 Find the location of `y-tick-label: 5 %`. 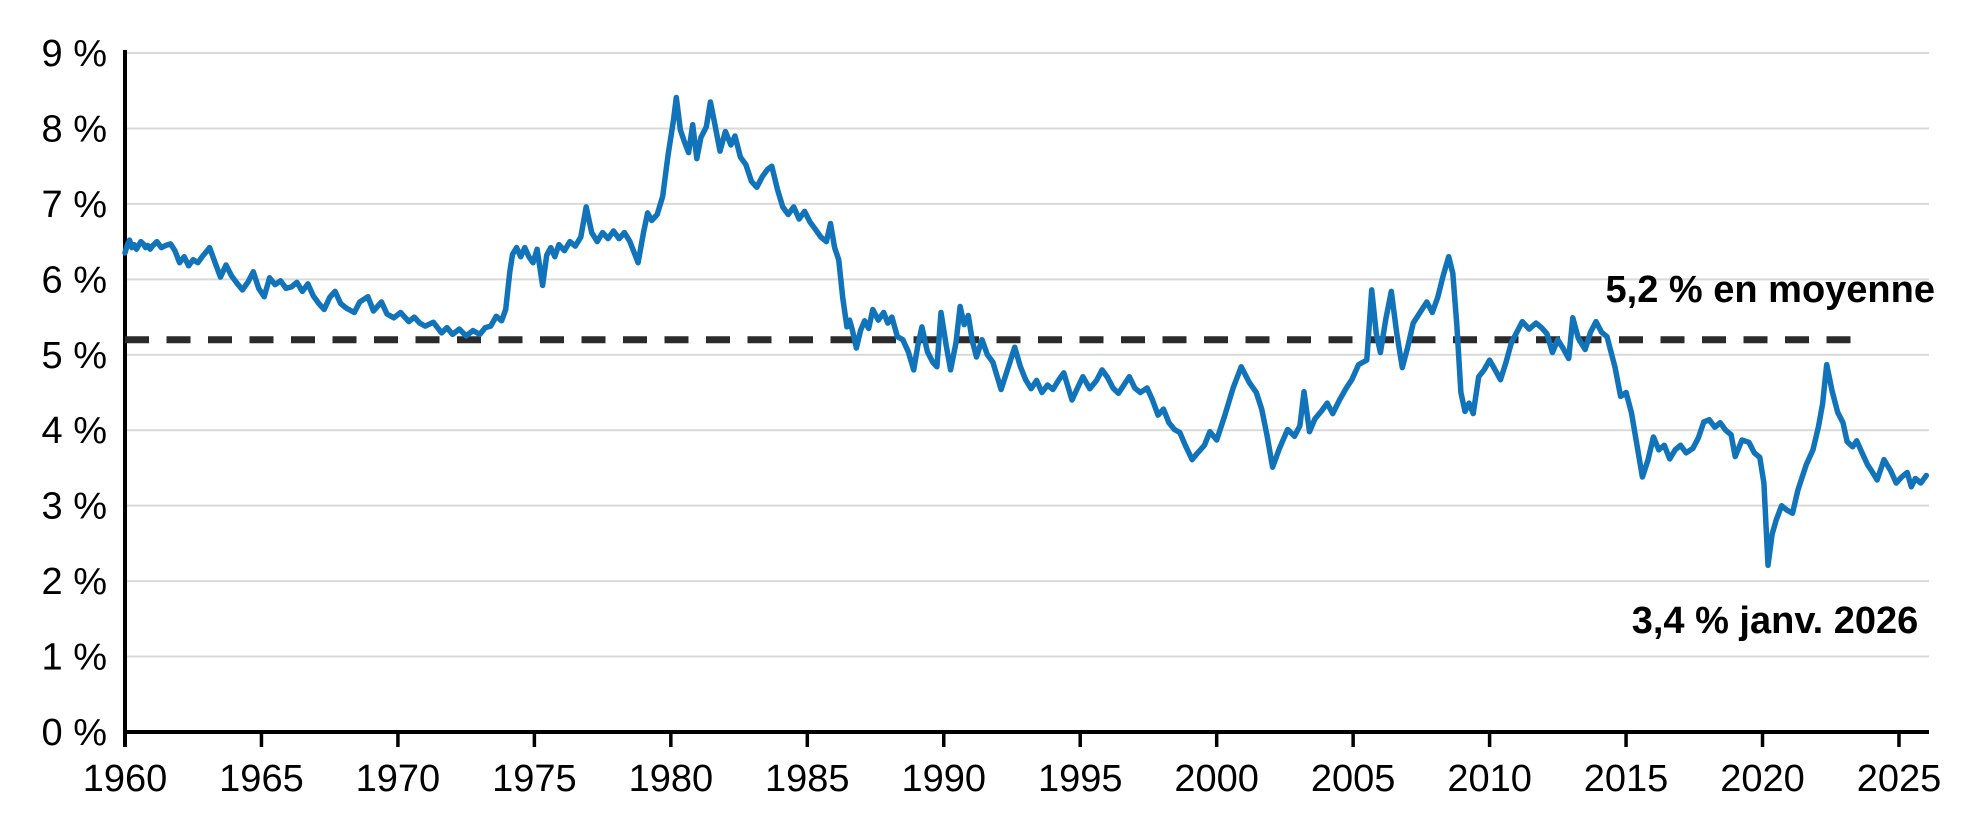

y-tick-label: 5 % is located at coordinates (74, 356).